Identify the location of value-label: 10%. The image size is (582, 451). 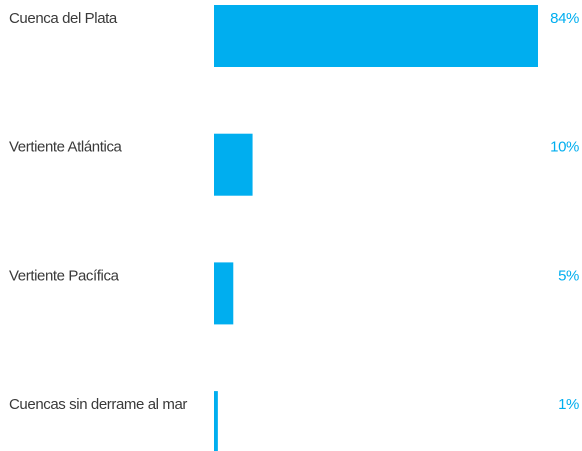
(564, 147).